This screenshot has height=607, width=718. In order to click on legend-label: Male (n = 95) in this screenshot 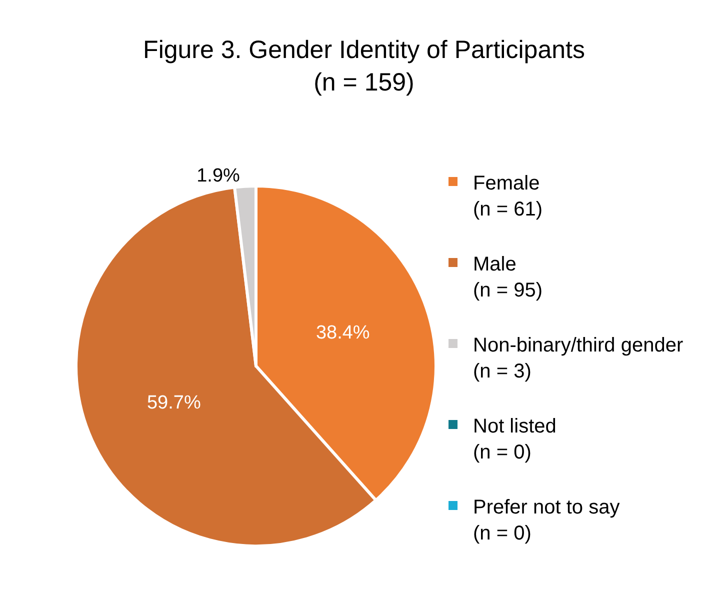, I will do `click(507, 277)`.